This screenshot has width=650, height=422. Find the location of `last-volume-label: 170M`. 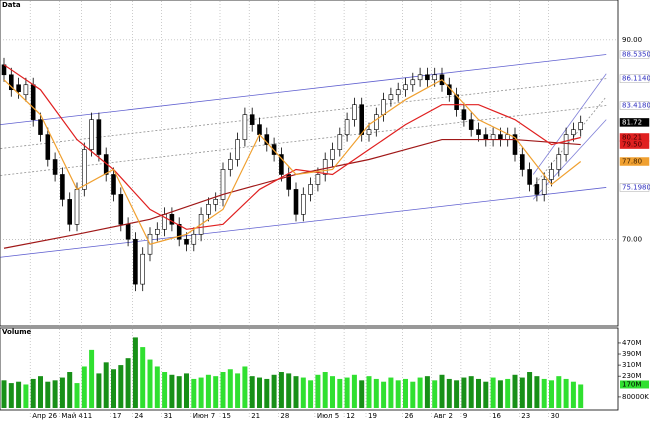

last-volume-label: 170M is located at coordinates (631, 384).